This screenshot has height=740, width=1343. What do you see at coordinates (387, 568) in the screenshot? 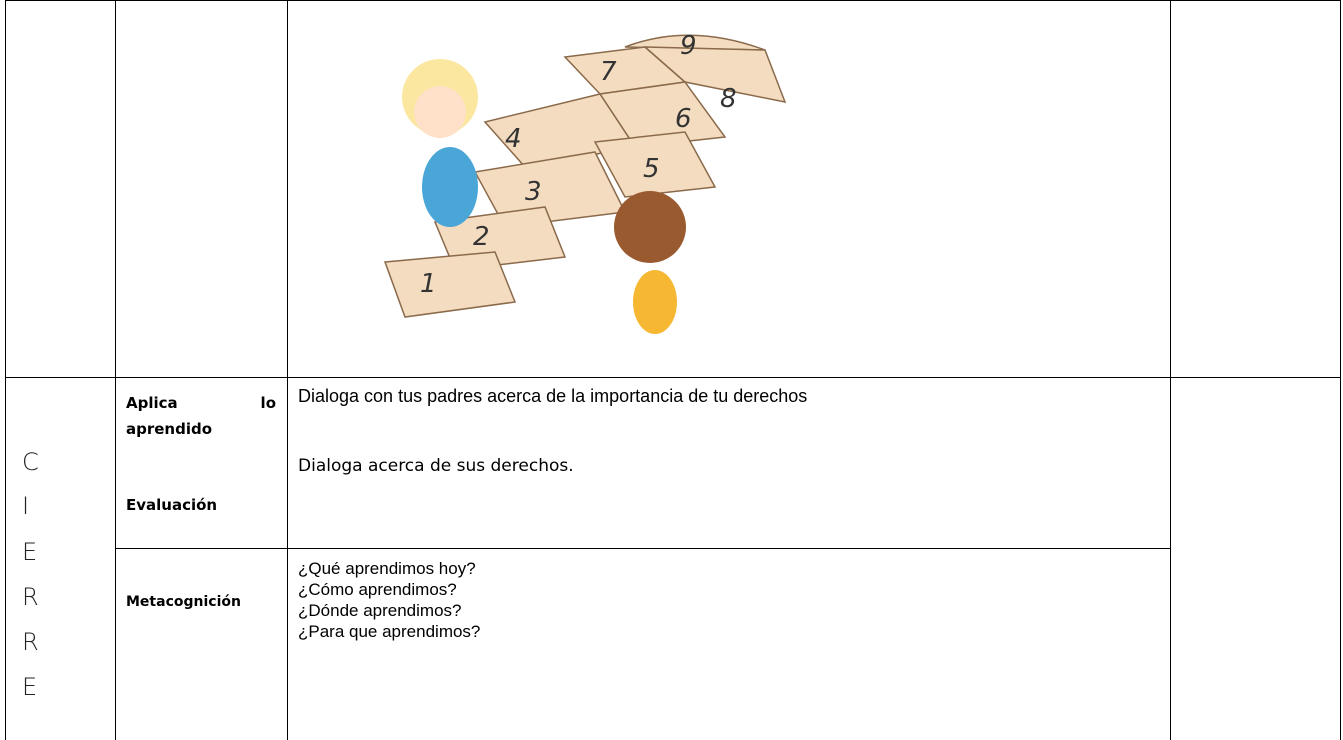
I see `activity-text: ¿Qué aprendimos hoy?` at bounding box center [387, 568].